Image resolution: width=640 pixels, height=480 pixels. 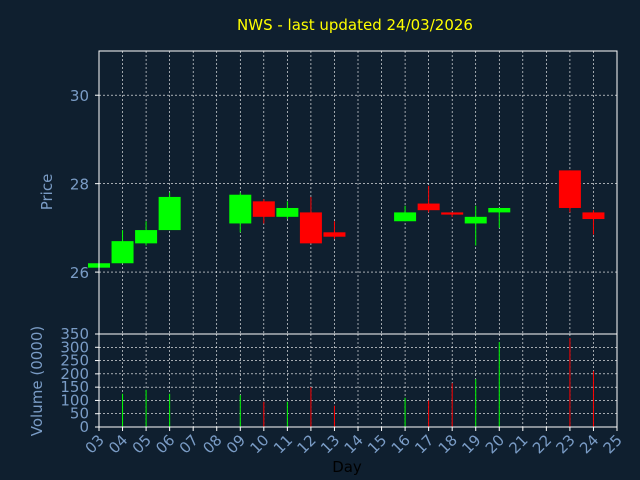 I want to click on day-tick-label: 11, so click(x=283, y=444).